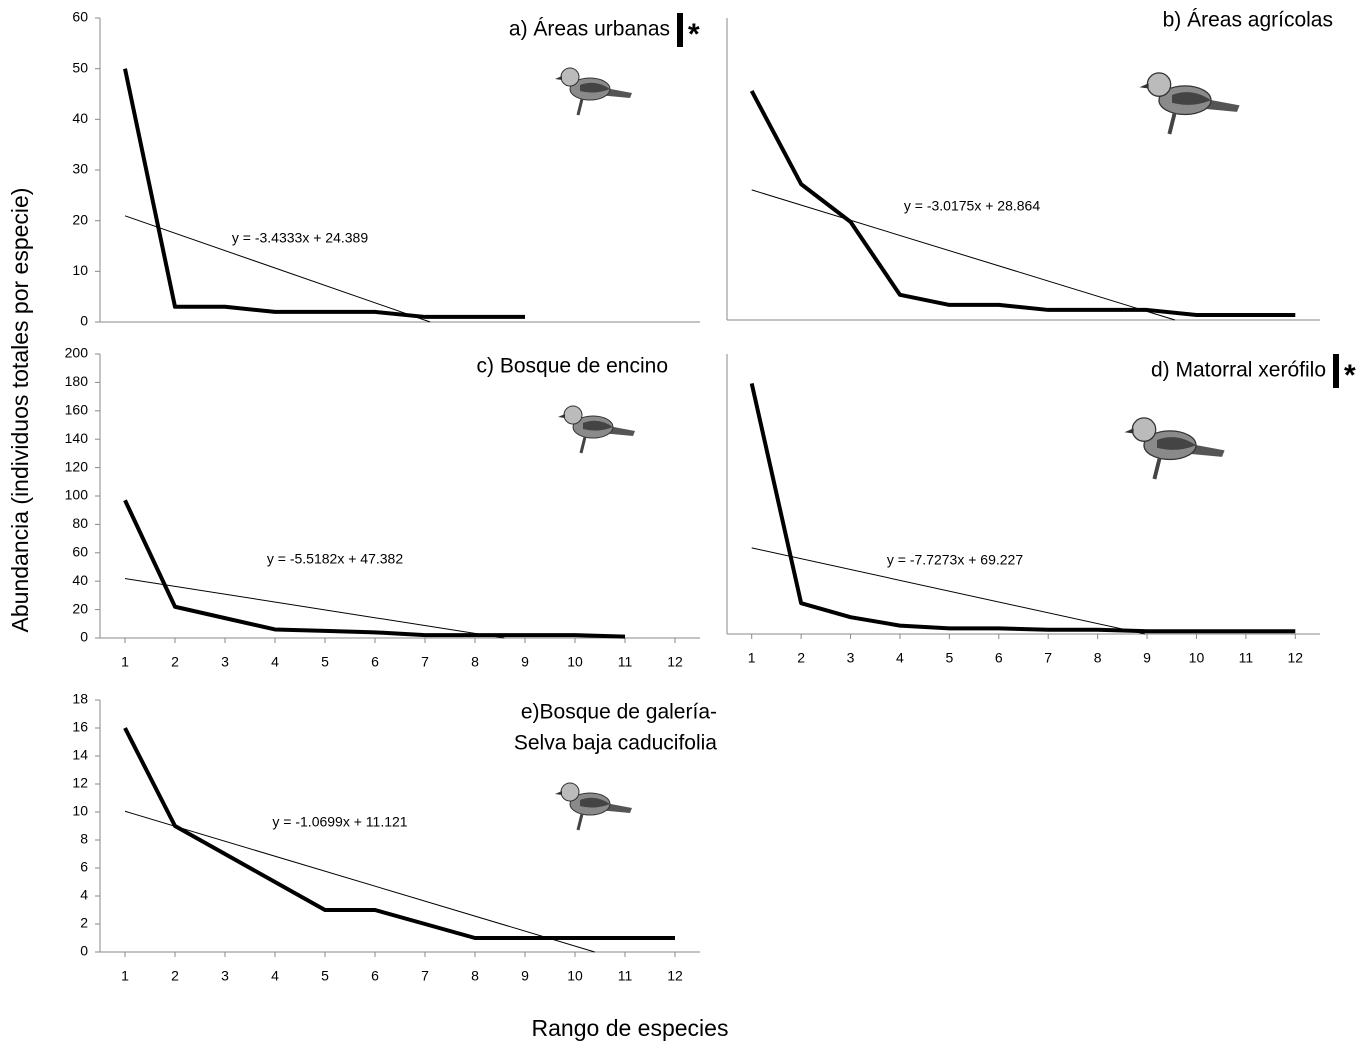 This screenshot has height=1045, width=1369. What do you see at coordinates (80, 755) in the screenshot?
I see `y-tick-label: 14` at bounding box center [80, 755].